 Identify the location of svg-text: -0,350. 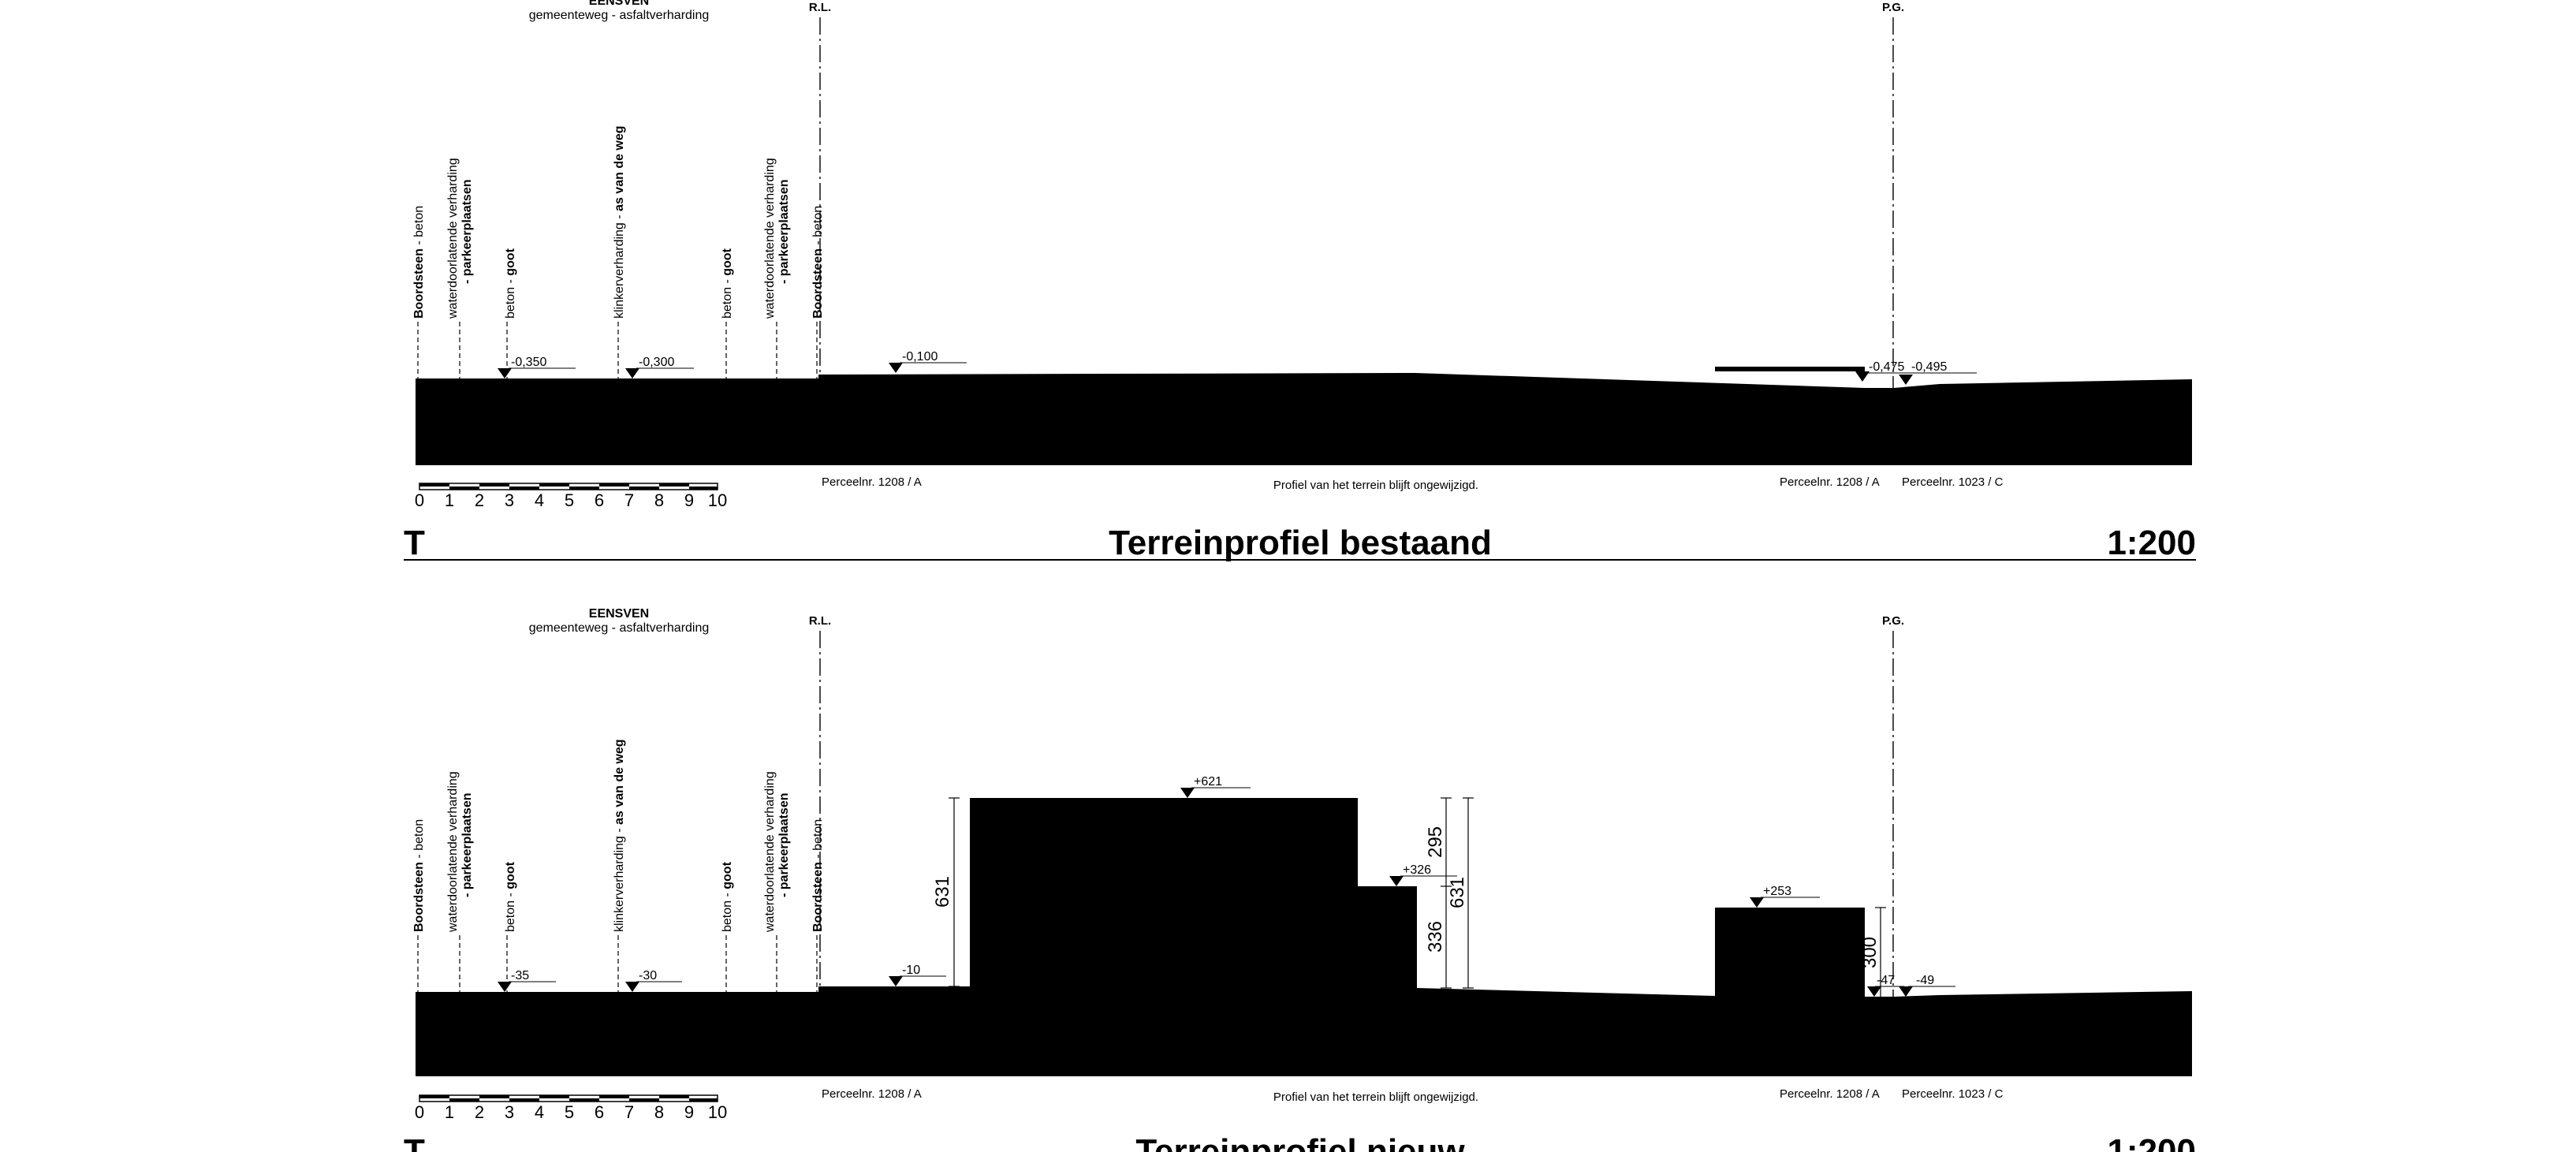
(528, 363).